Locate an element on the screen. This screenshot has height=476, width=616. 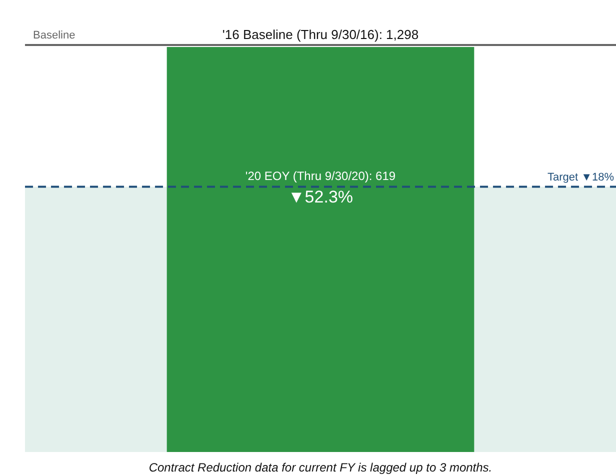
text: Contract Reduction data for current FY is lagged up to 3 months. is located at coordinates (320, 467).